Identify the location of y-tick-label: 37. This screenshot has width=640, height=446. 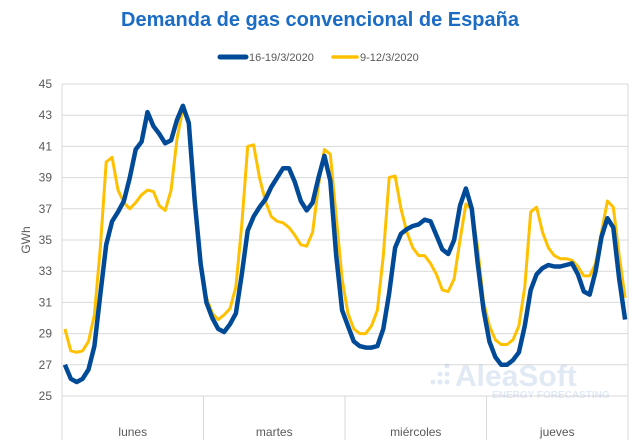
(46, 209).